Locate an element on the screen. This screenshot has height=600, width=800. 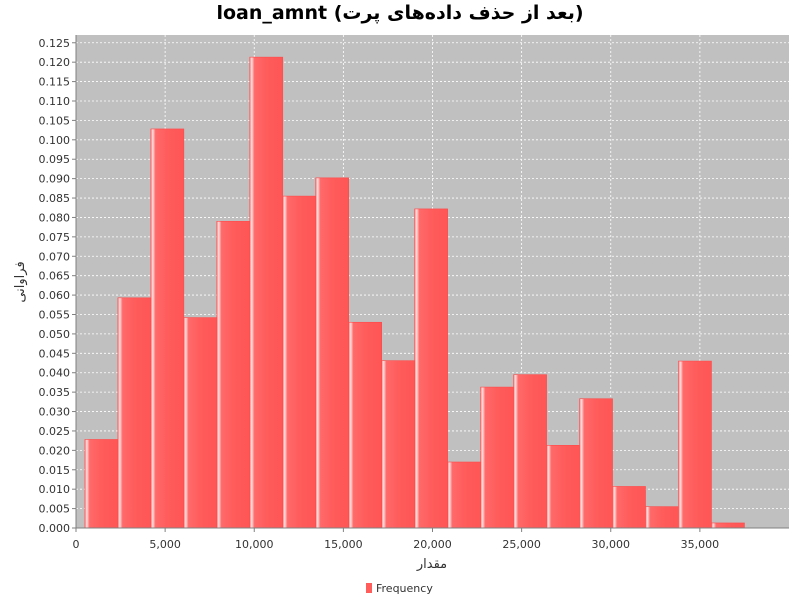
x-tick-label: 35,000 is located at coordinates (700, 544).